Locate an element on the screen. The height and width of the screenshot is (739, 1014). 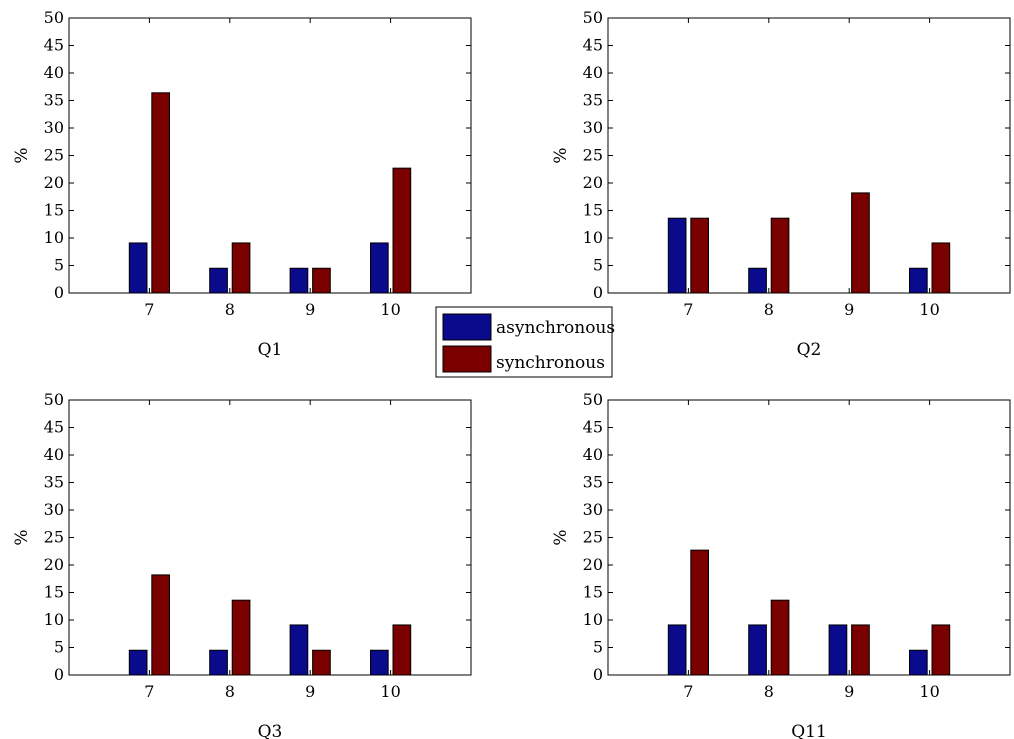
x-axis-label: Q2 is located at coordinates (809, 350).